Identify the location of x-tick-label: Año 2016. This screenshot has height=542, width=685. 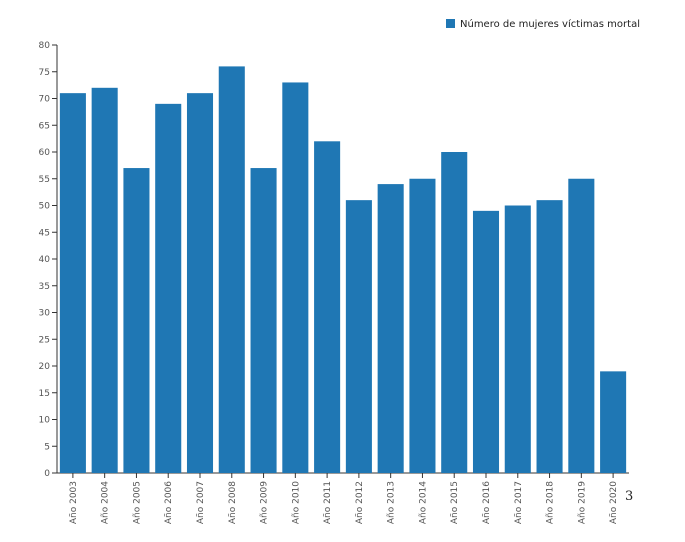
(487, 502).